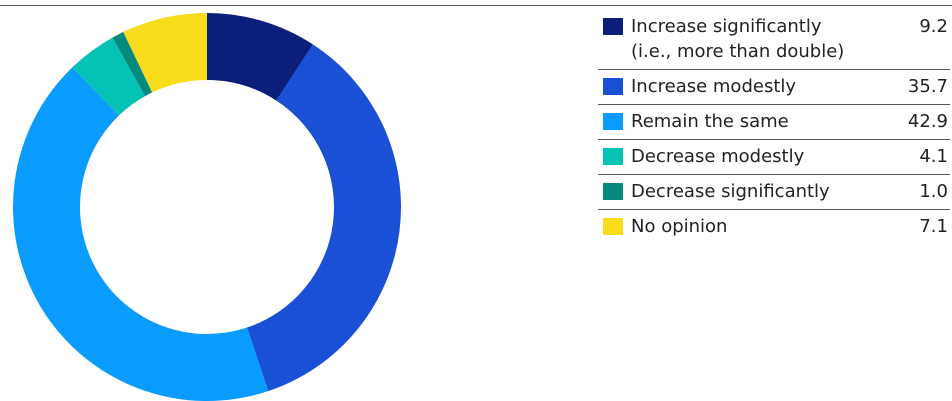  Describe the element at coordinates (933, 226) in the screenshot. I see `legend-value: 7.1` at that location.